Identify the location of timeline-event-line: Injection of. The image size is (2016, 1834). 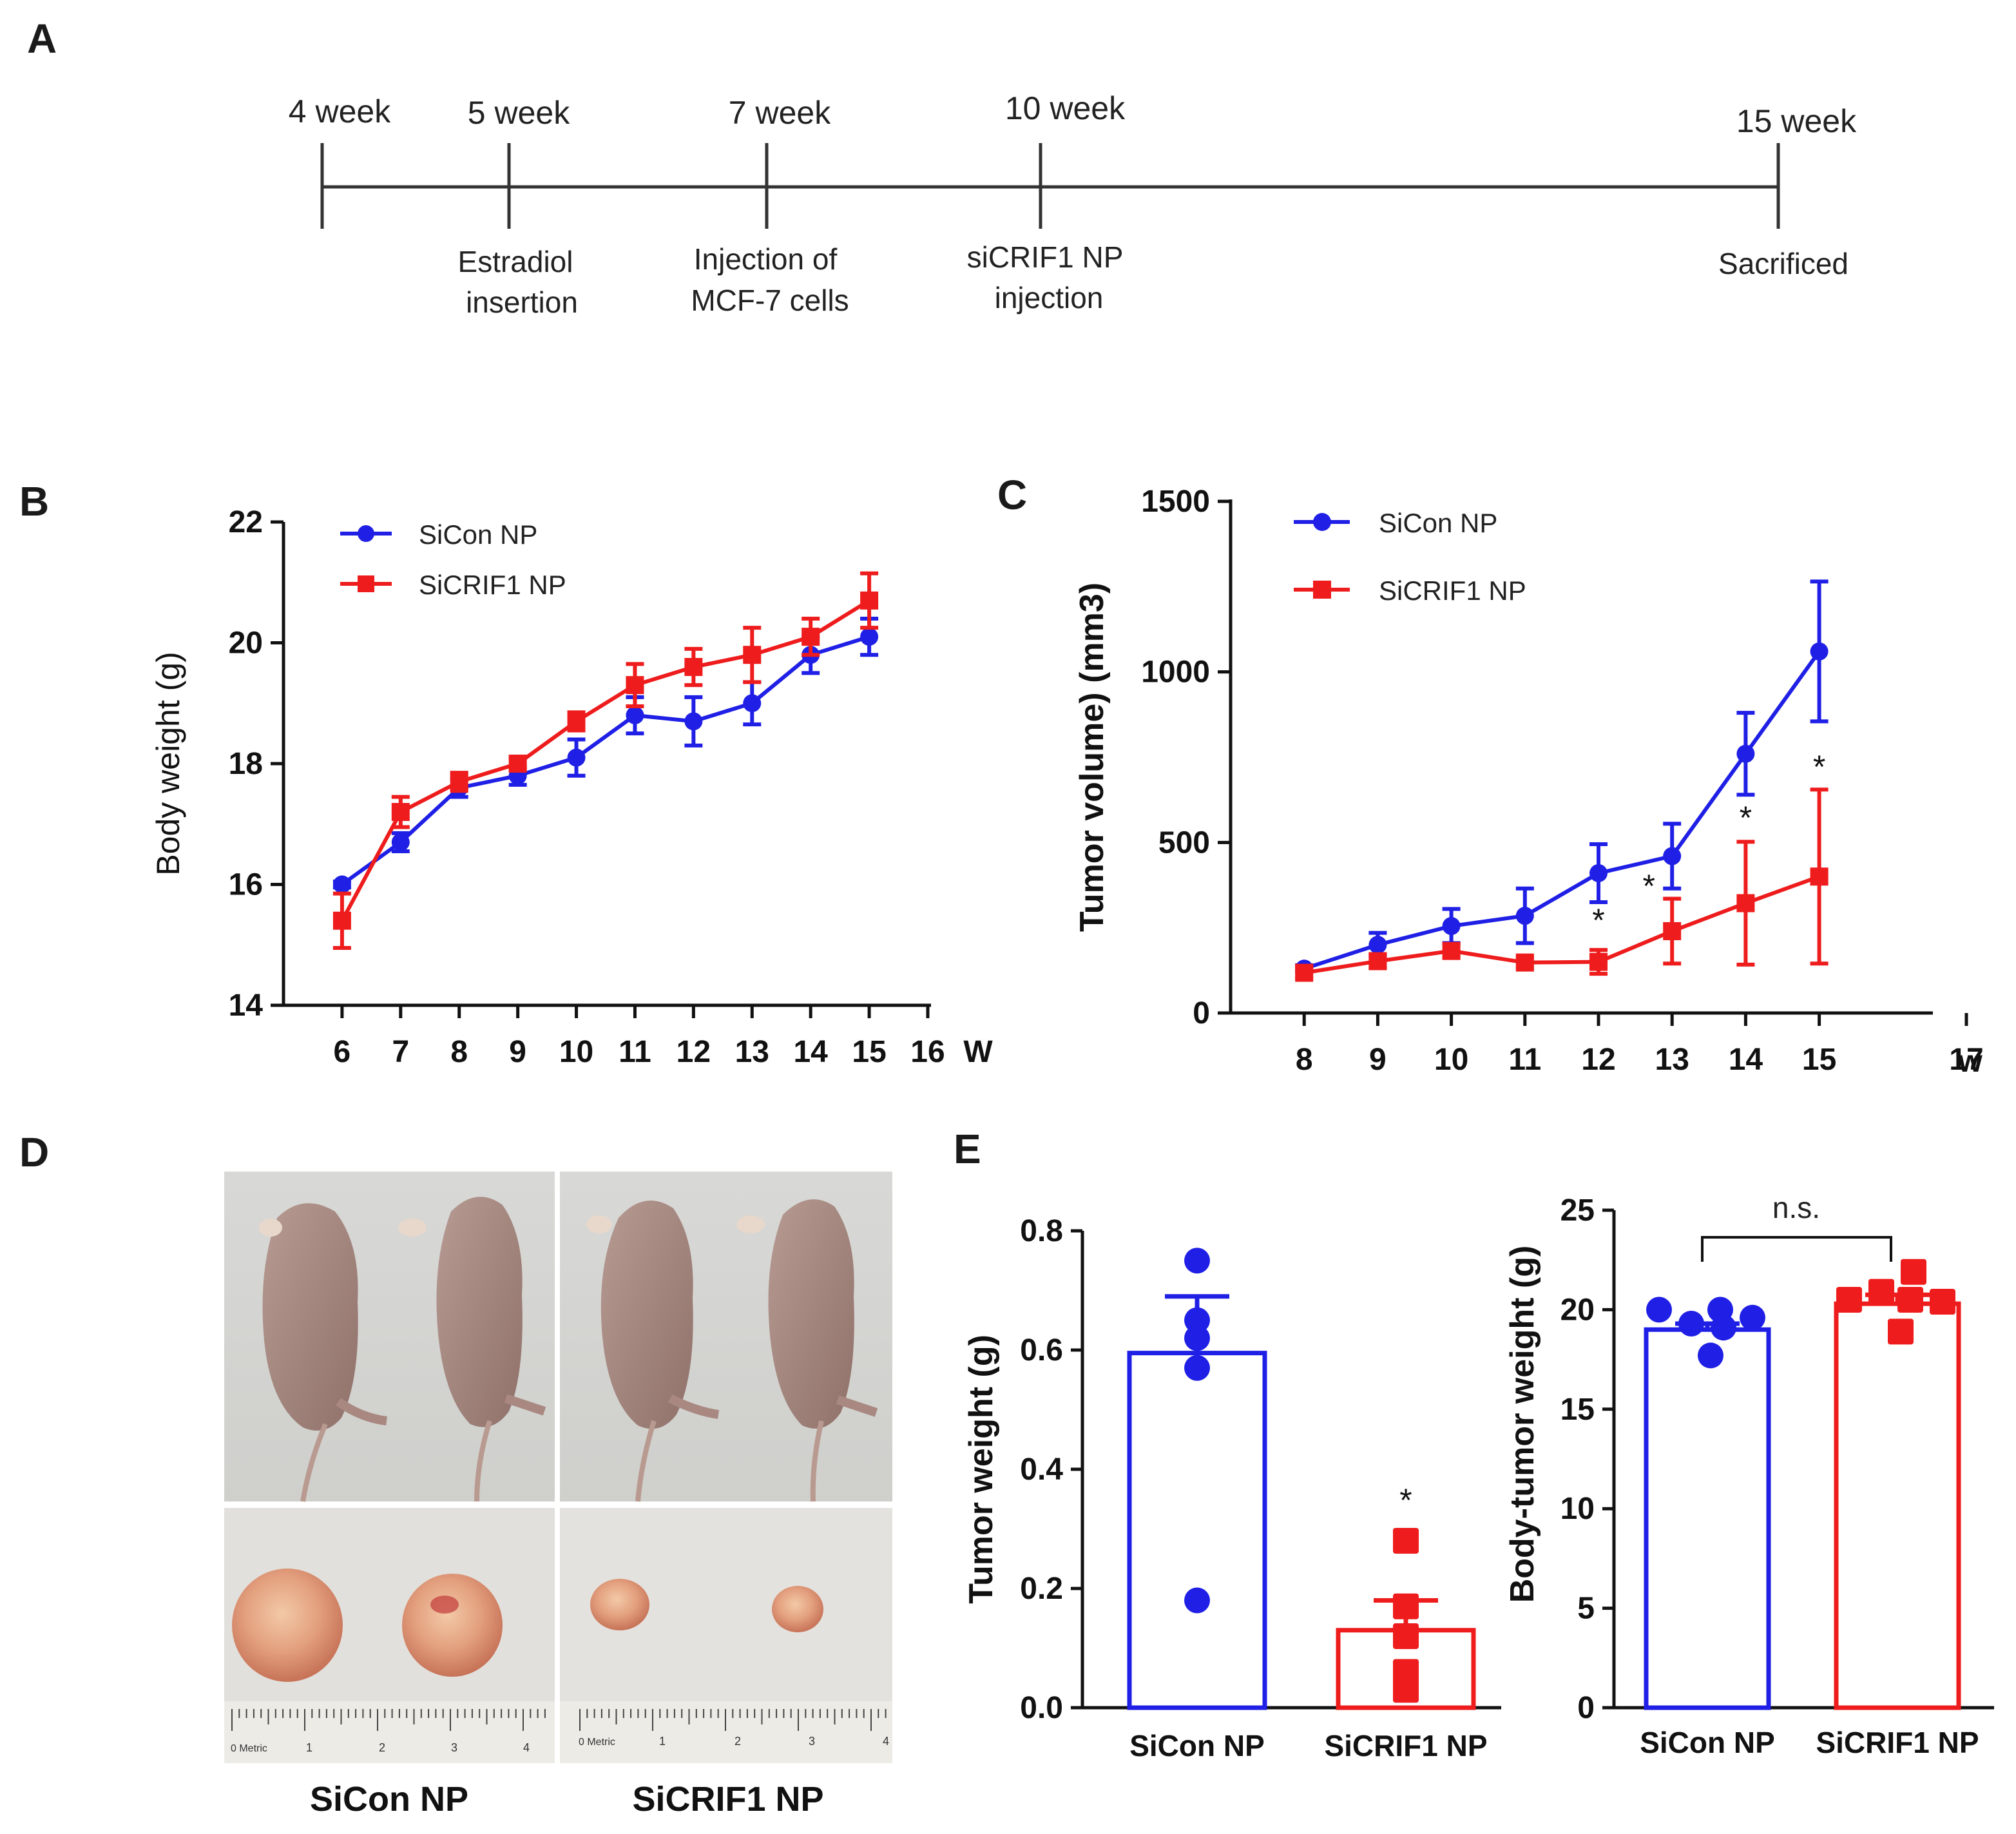
(766, 259).